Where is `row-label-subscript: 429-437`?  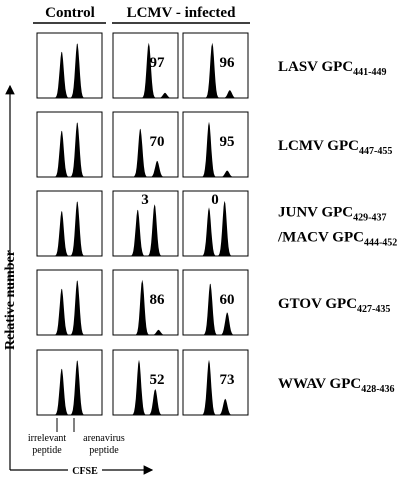 row-label-subscript: 429-437 is located at coordinates (369, 218).